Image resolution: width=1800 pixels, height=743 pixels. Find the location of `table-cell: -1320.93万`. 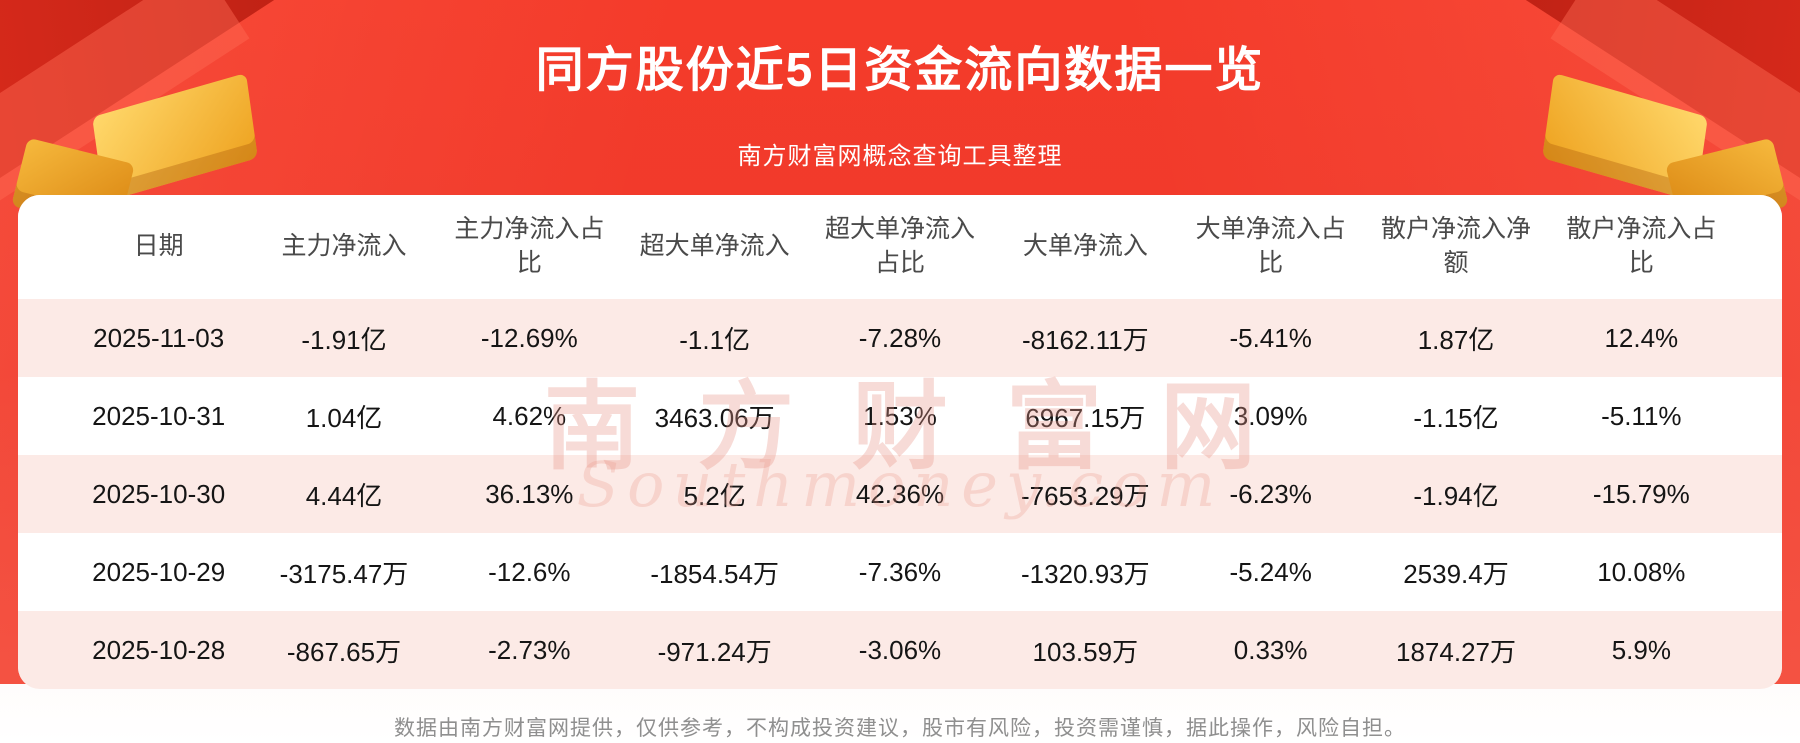

table-cell: -1320.93万 is located at coordinates (1085, 573).